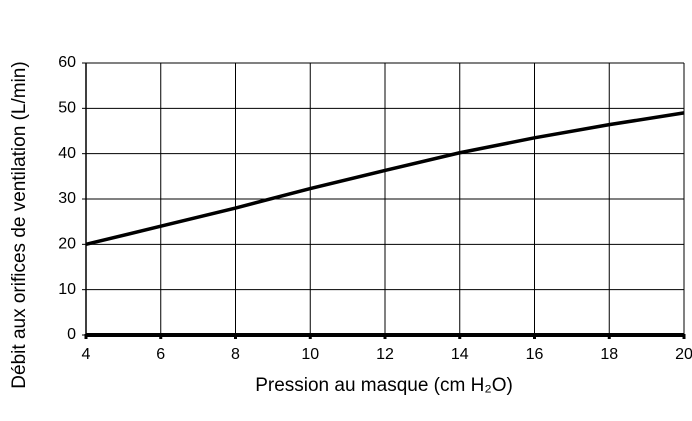 This screenshot has height=421, width=692. What do you see at coordinates (67, 62) in the screenshot?
I see `y-tick-label: 60` at bounding box center [67, 62].